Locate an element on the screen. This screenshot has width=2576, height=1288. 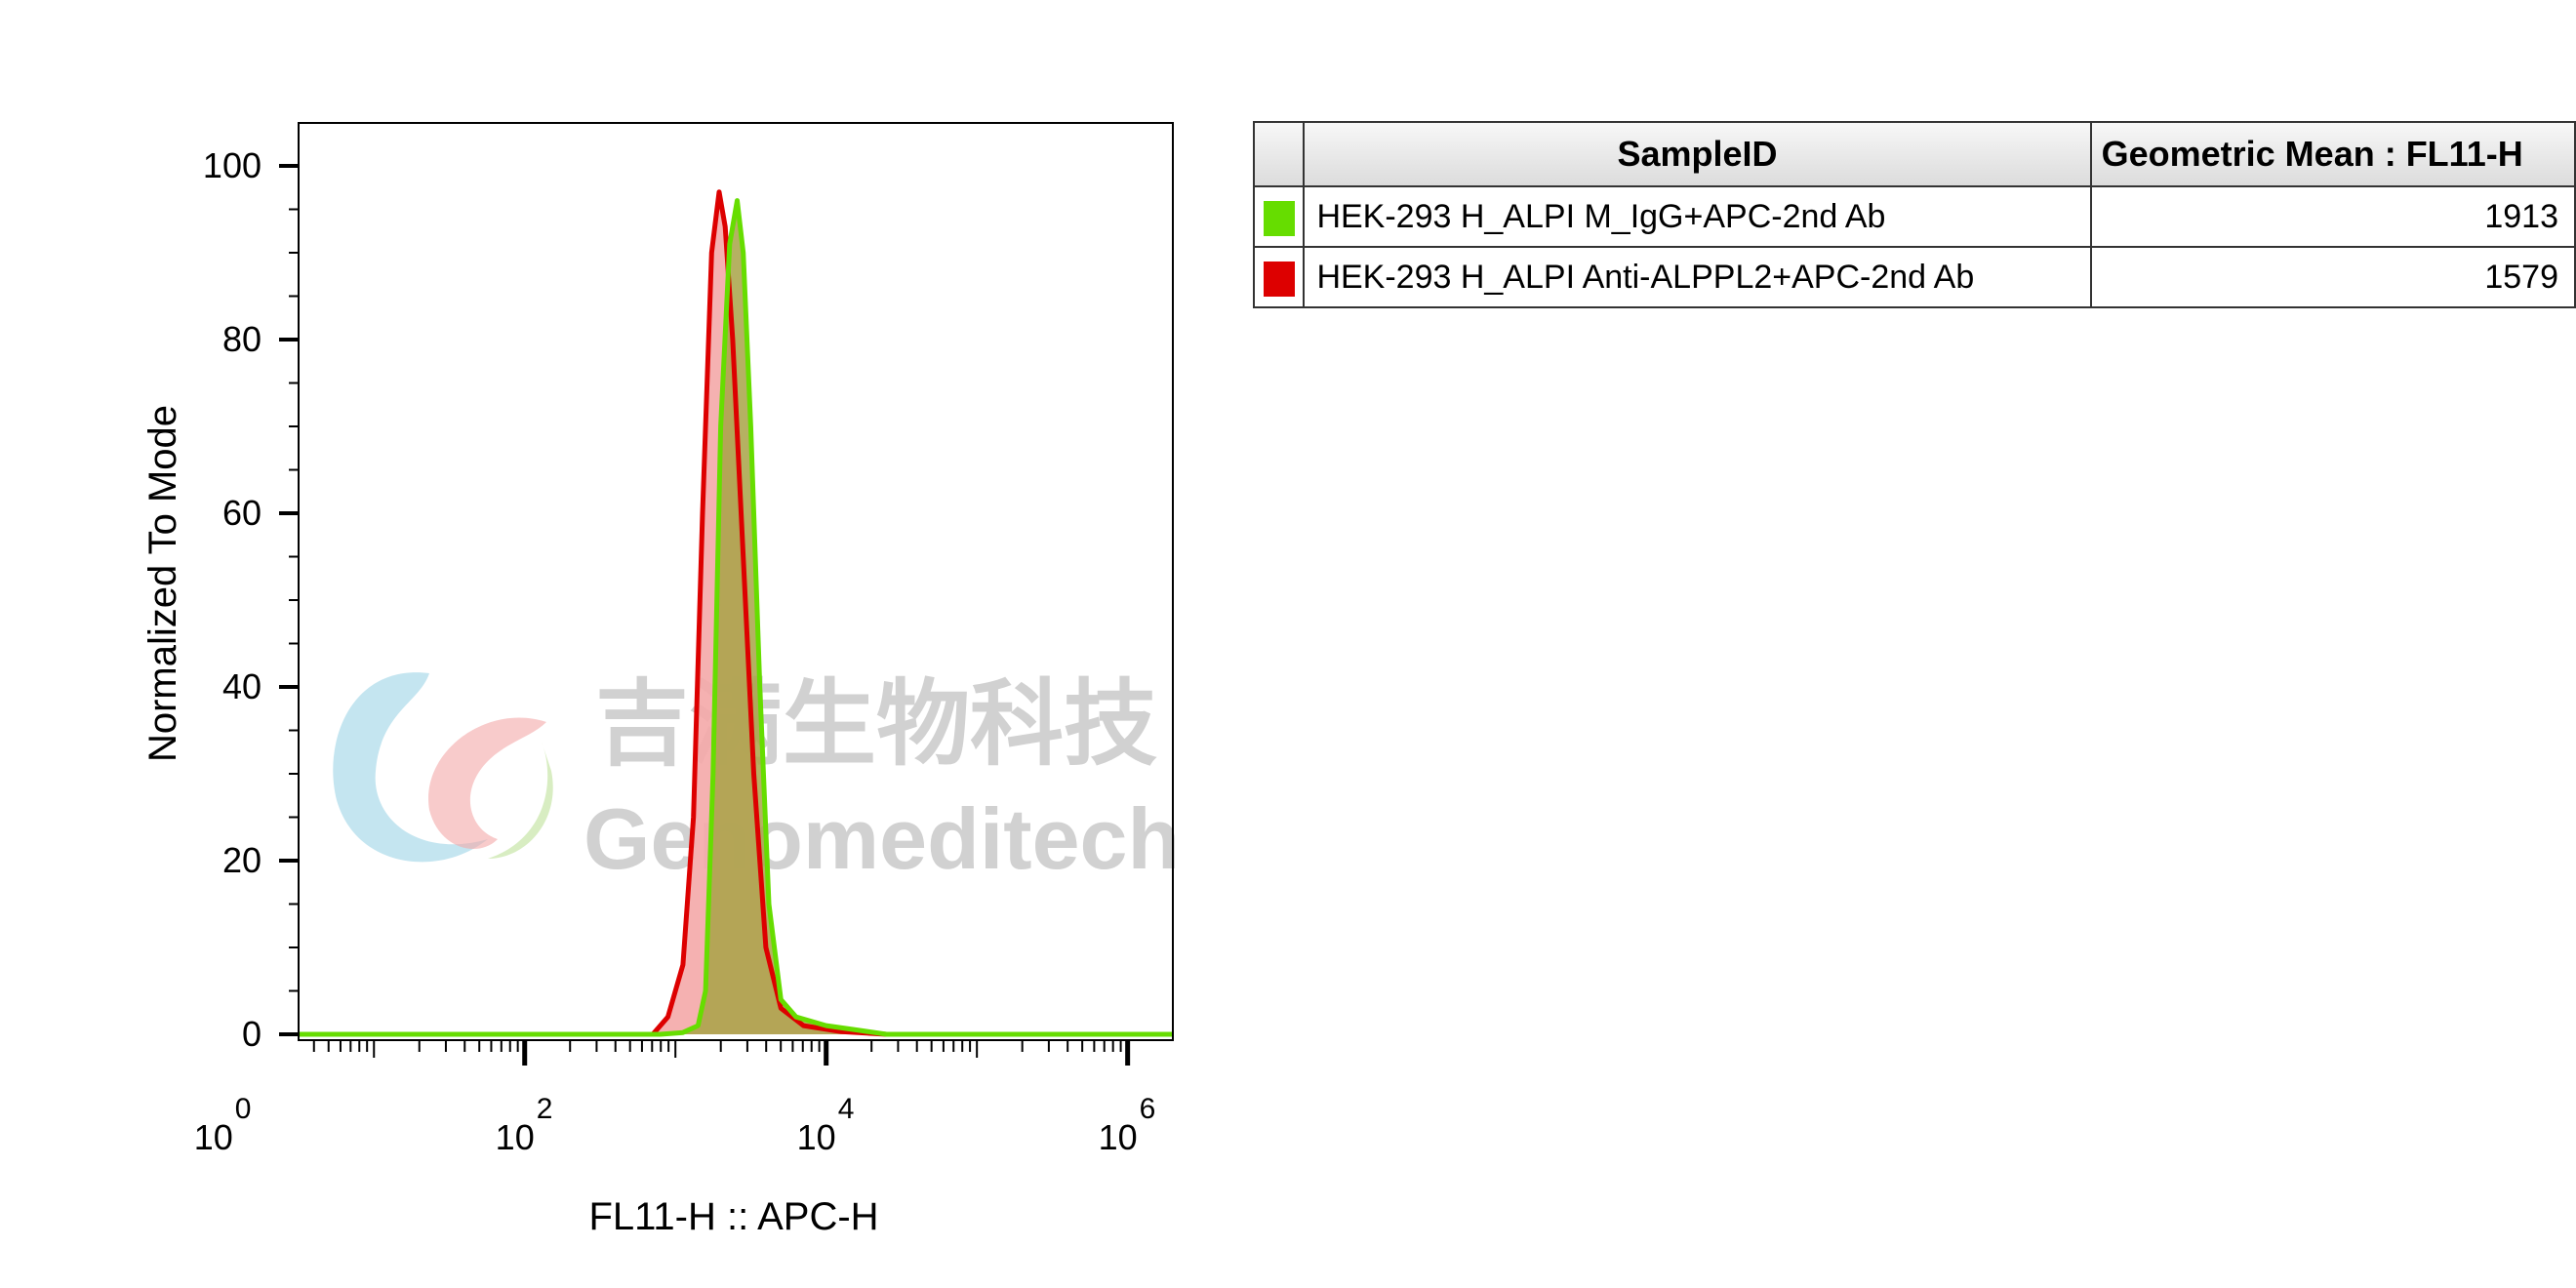
watermark-logo-green is located at coordinates (520, 800).